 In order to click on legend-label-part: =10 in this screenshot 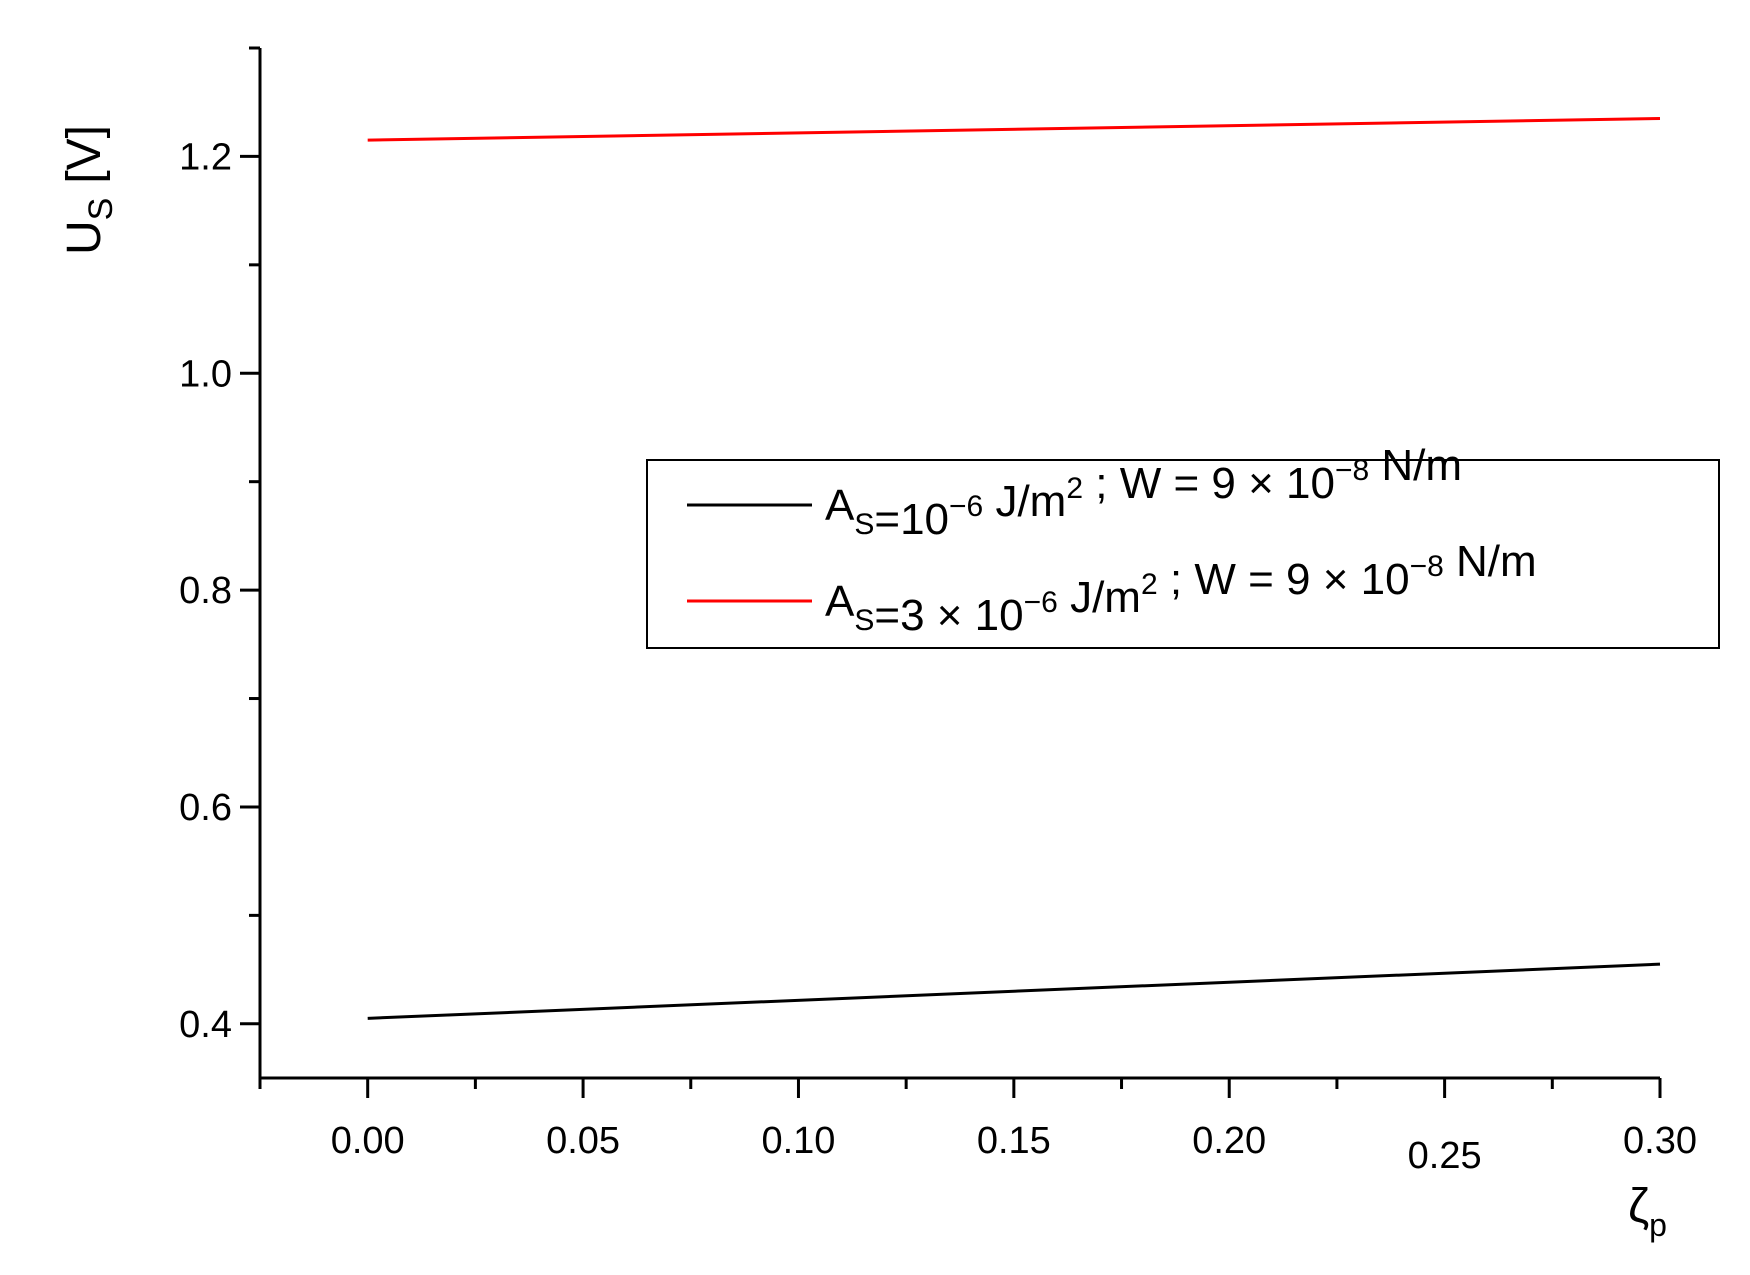, I will do `click(911, 519)`.